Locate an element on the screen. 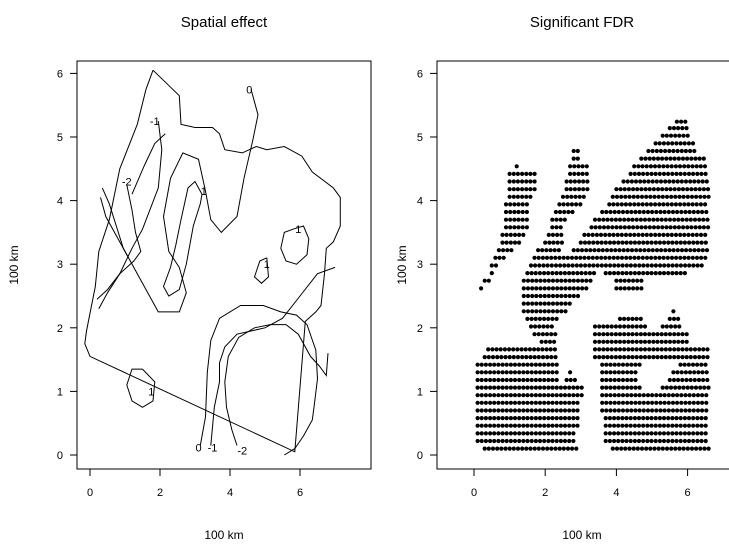 Image resolution: width=729 pixels, height=548 pixels. x-tick-label: 2 is located at coordinates (545, 493).